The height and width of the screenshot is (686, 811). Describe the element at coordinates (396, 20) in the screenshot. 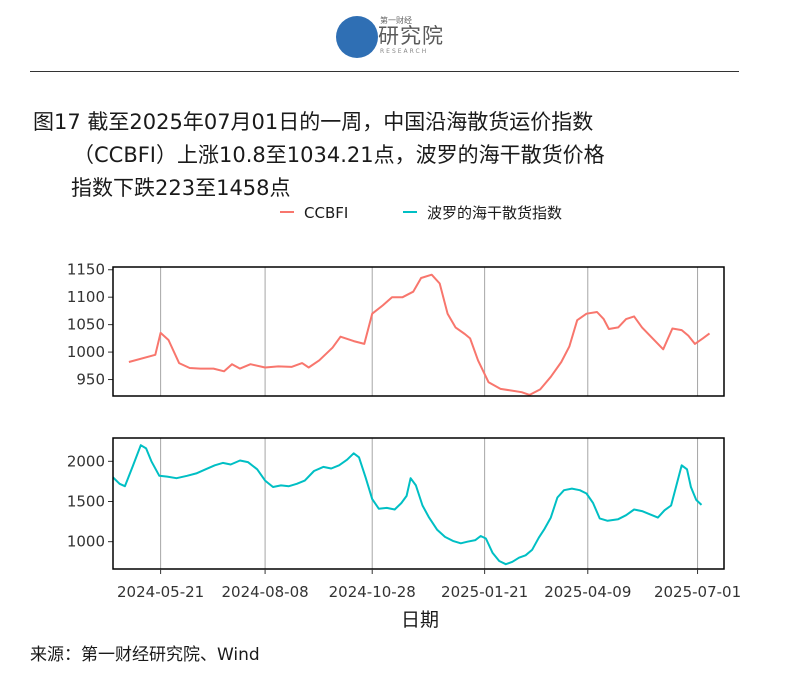

I see `logo-small-text: 第一财经` at that location.